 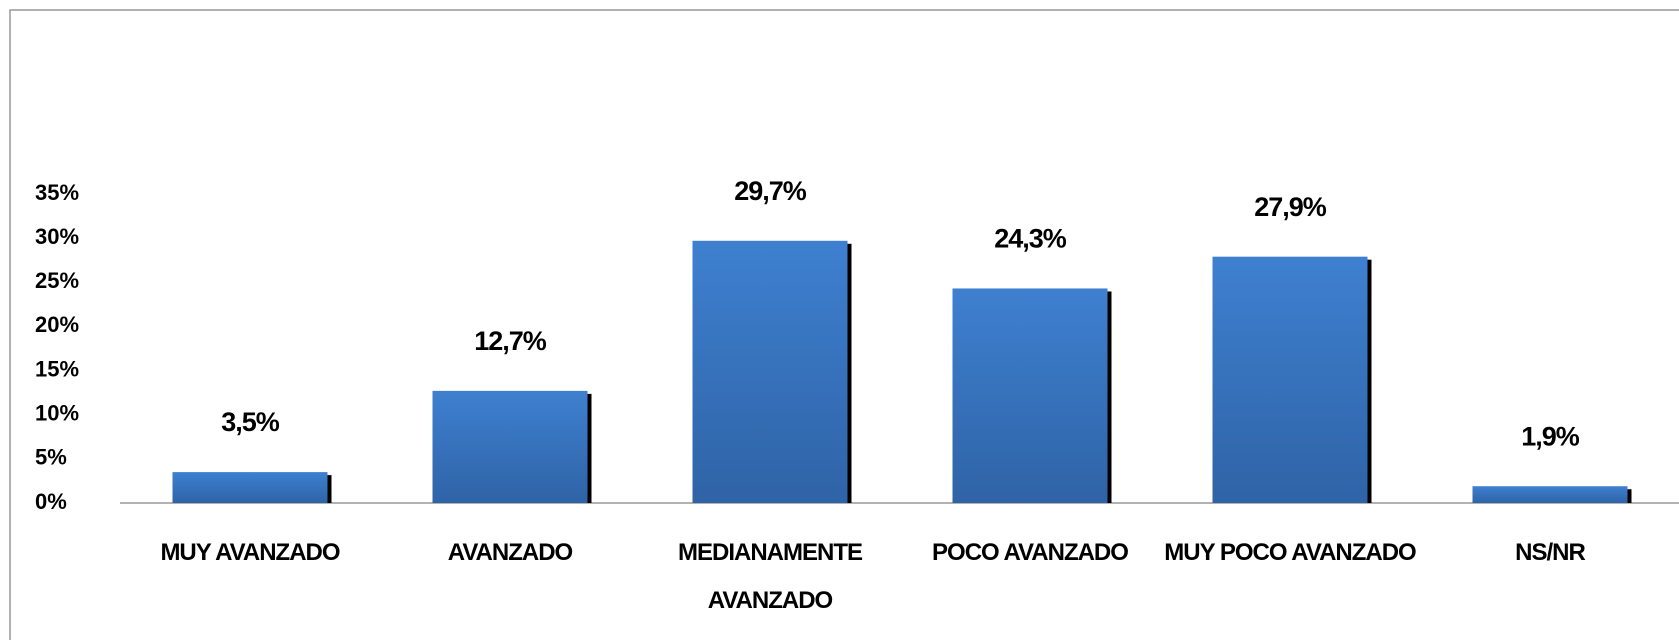 I want to click on x-tick-label: MEDIANAMENTE AVANZADO, so click(x=770, y=576).